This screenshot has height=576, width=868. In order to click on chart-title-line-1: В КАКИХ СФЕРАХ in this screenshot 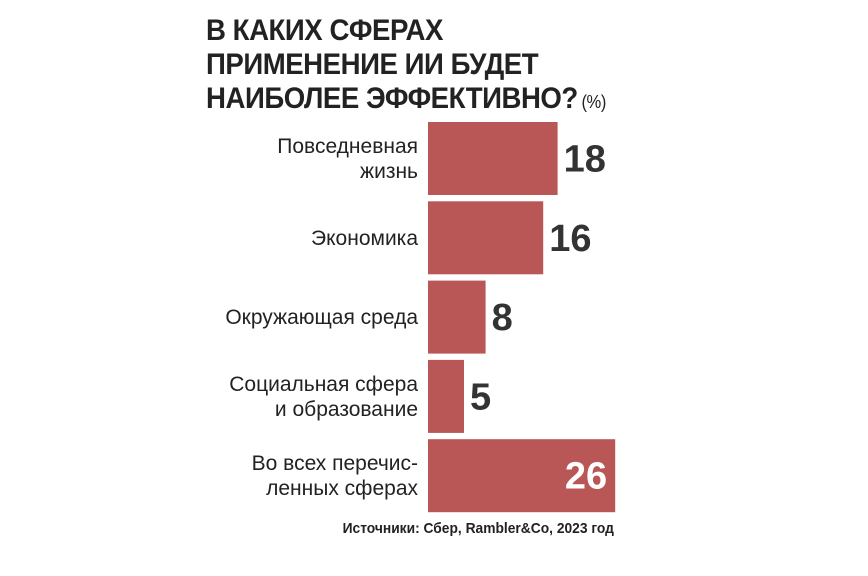, I will do `click(324, 30)`.